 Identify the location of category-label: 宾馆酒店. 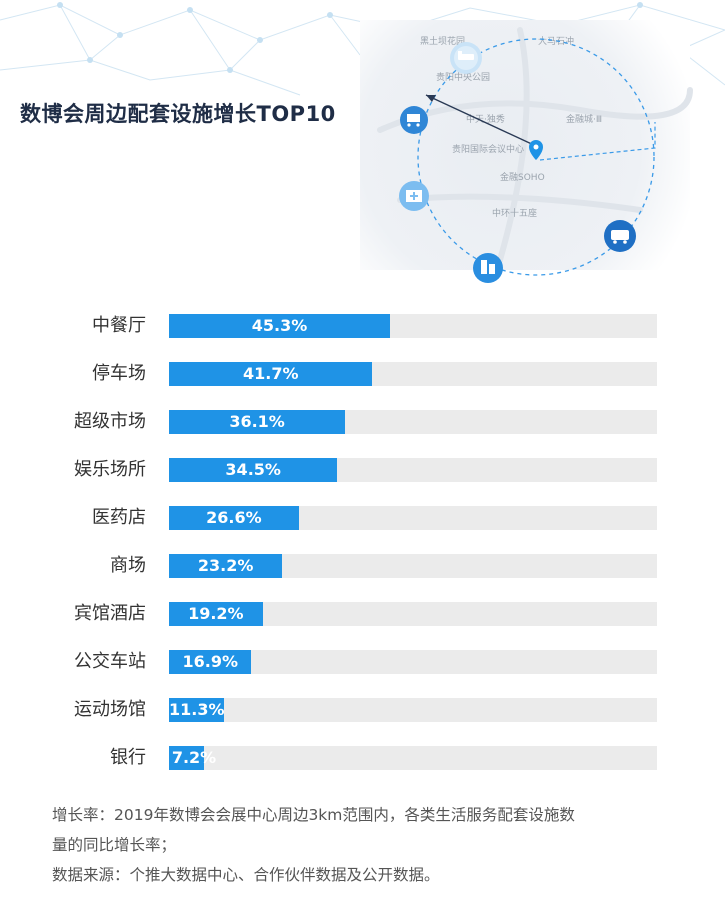
(110, 613).